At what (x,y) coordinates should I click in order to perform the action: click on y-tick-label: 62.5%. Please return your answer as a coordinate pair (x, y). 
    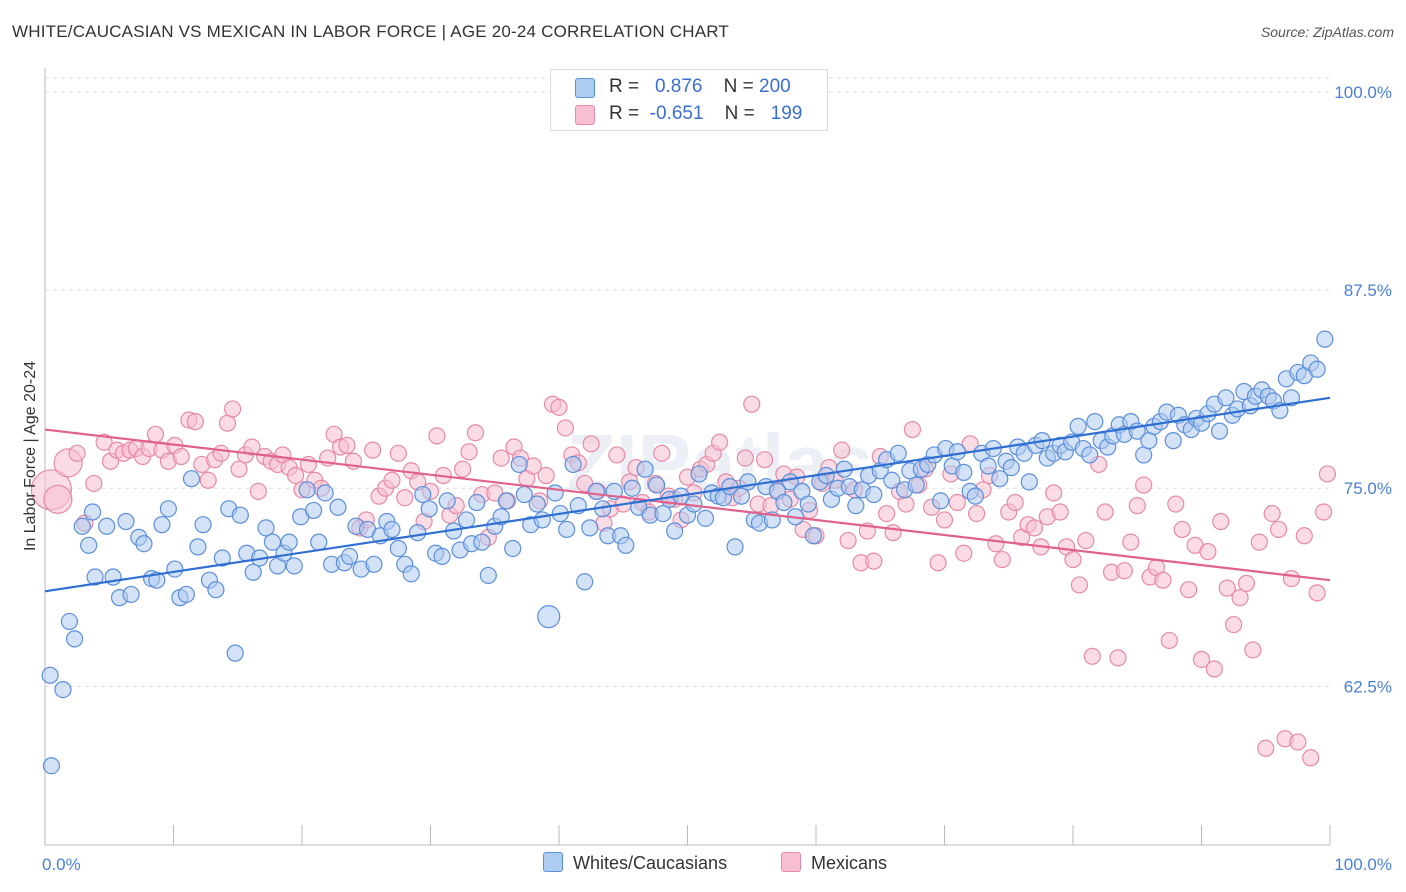
    Looking at the image, I should click on (1368, 686).